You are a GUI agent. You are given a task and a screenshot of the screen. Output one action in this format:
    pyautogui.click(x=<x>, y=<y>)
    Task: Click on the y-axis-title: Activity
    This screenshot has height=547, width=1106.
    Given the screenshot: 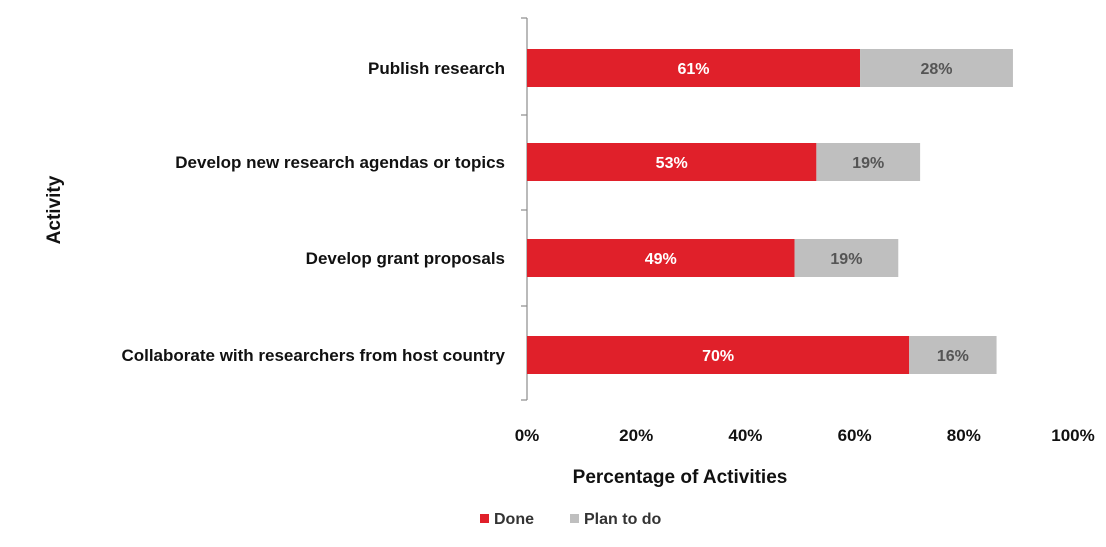 What is the action you would take?
    pyautogui.click(x=54, y=209)
    